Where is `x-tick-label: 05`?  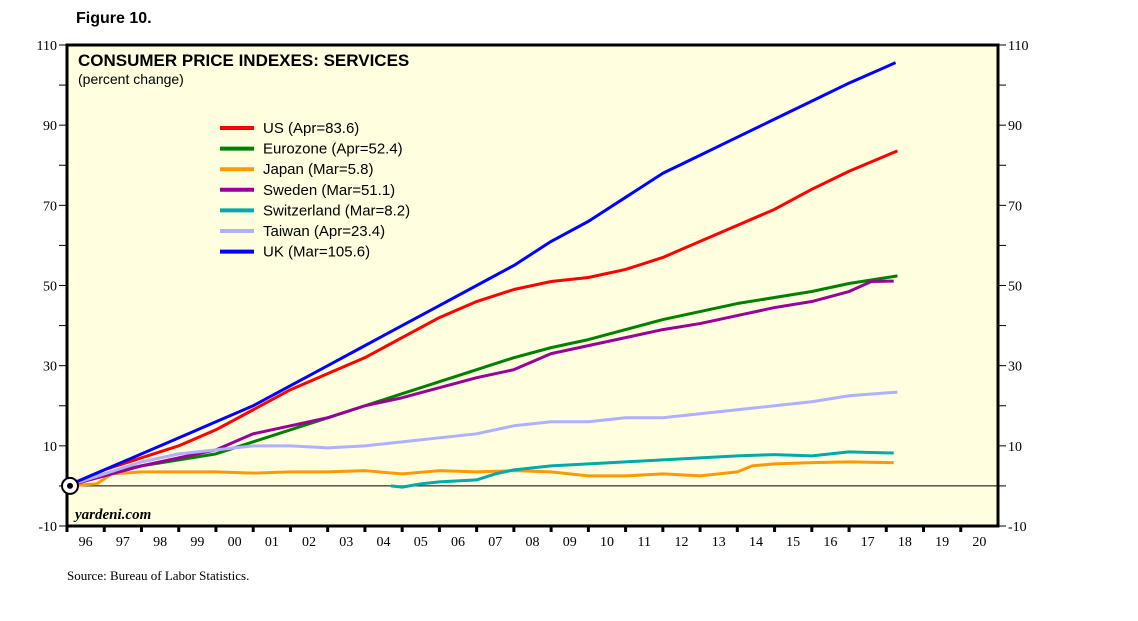 x-tick-label: 05 is located at coordinates (421, 542).